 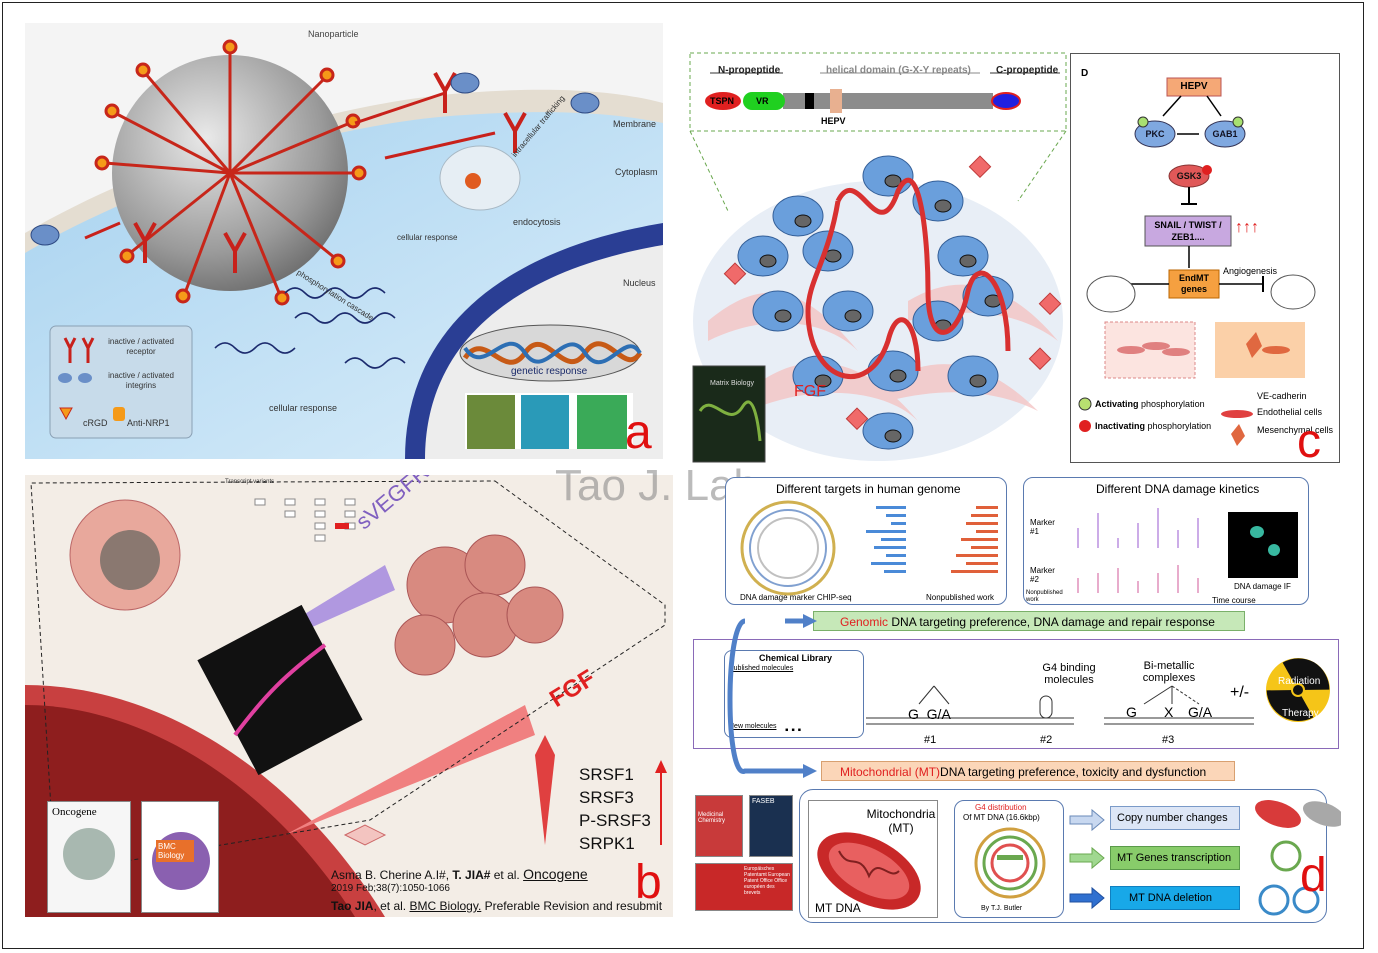 I want to click on new-molecules-label: New molecules, so click(x=753, y=726).